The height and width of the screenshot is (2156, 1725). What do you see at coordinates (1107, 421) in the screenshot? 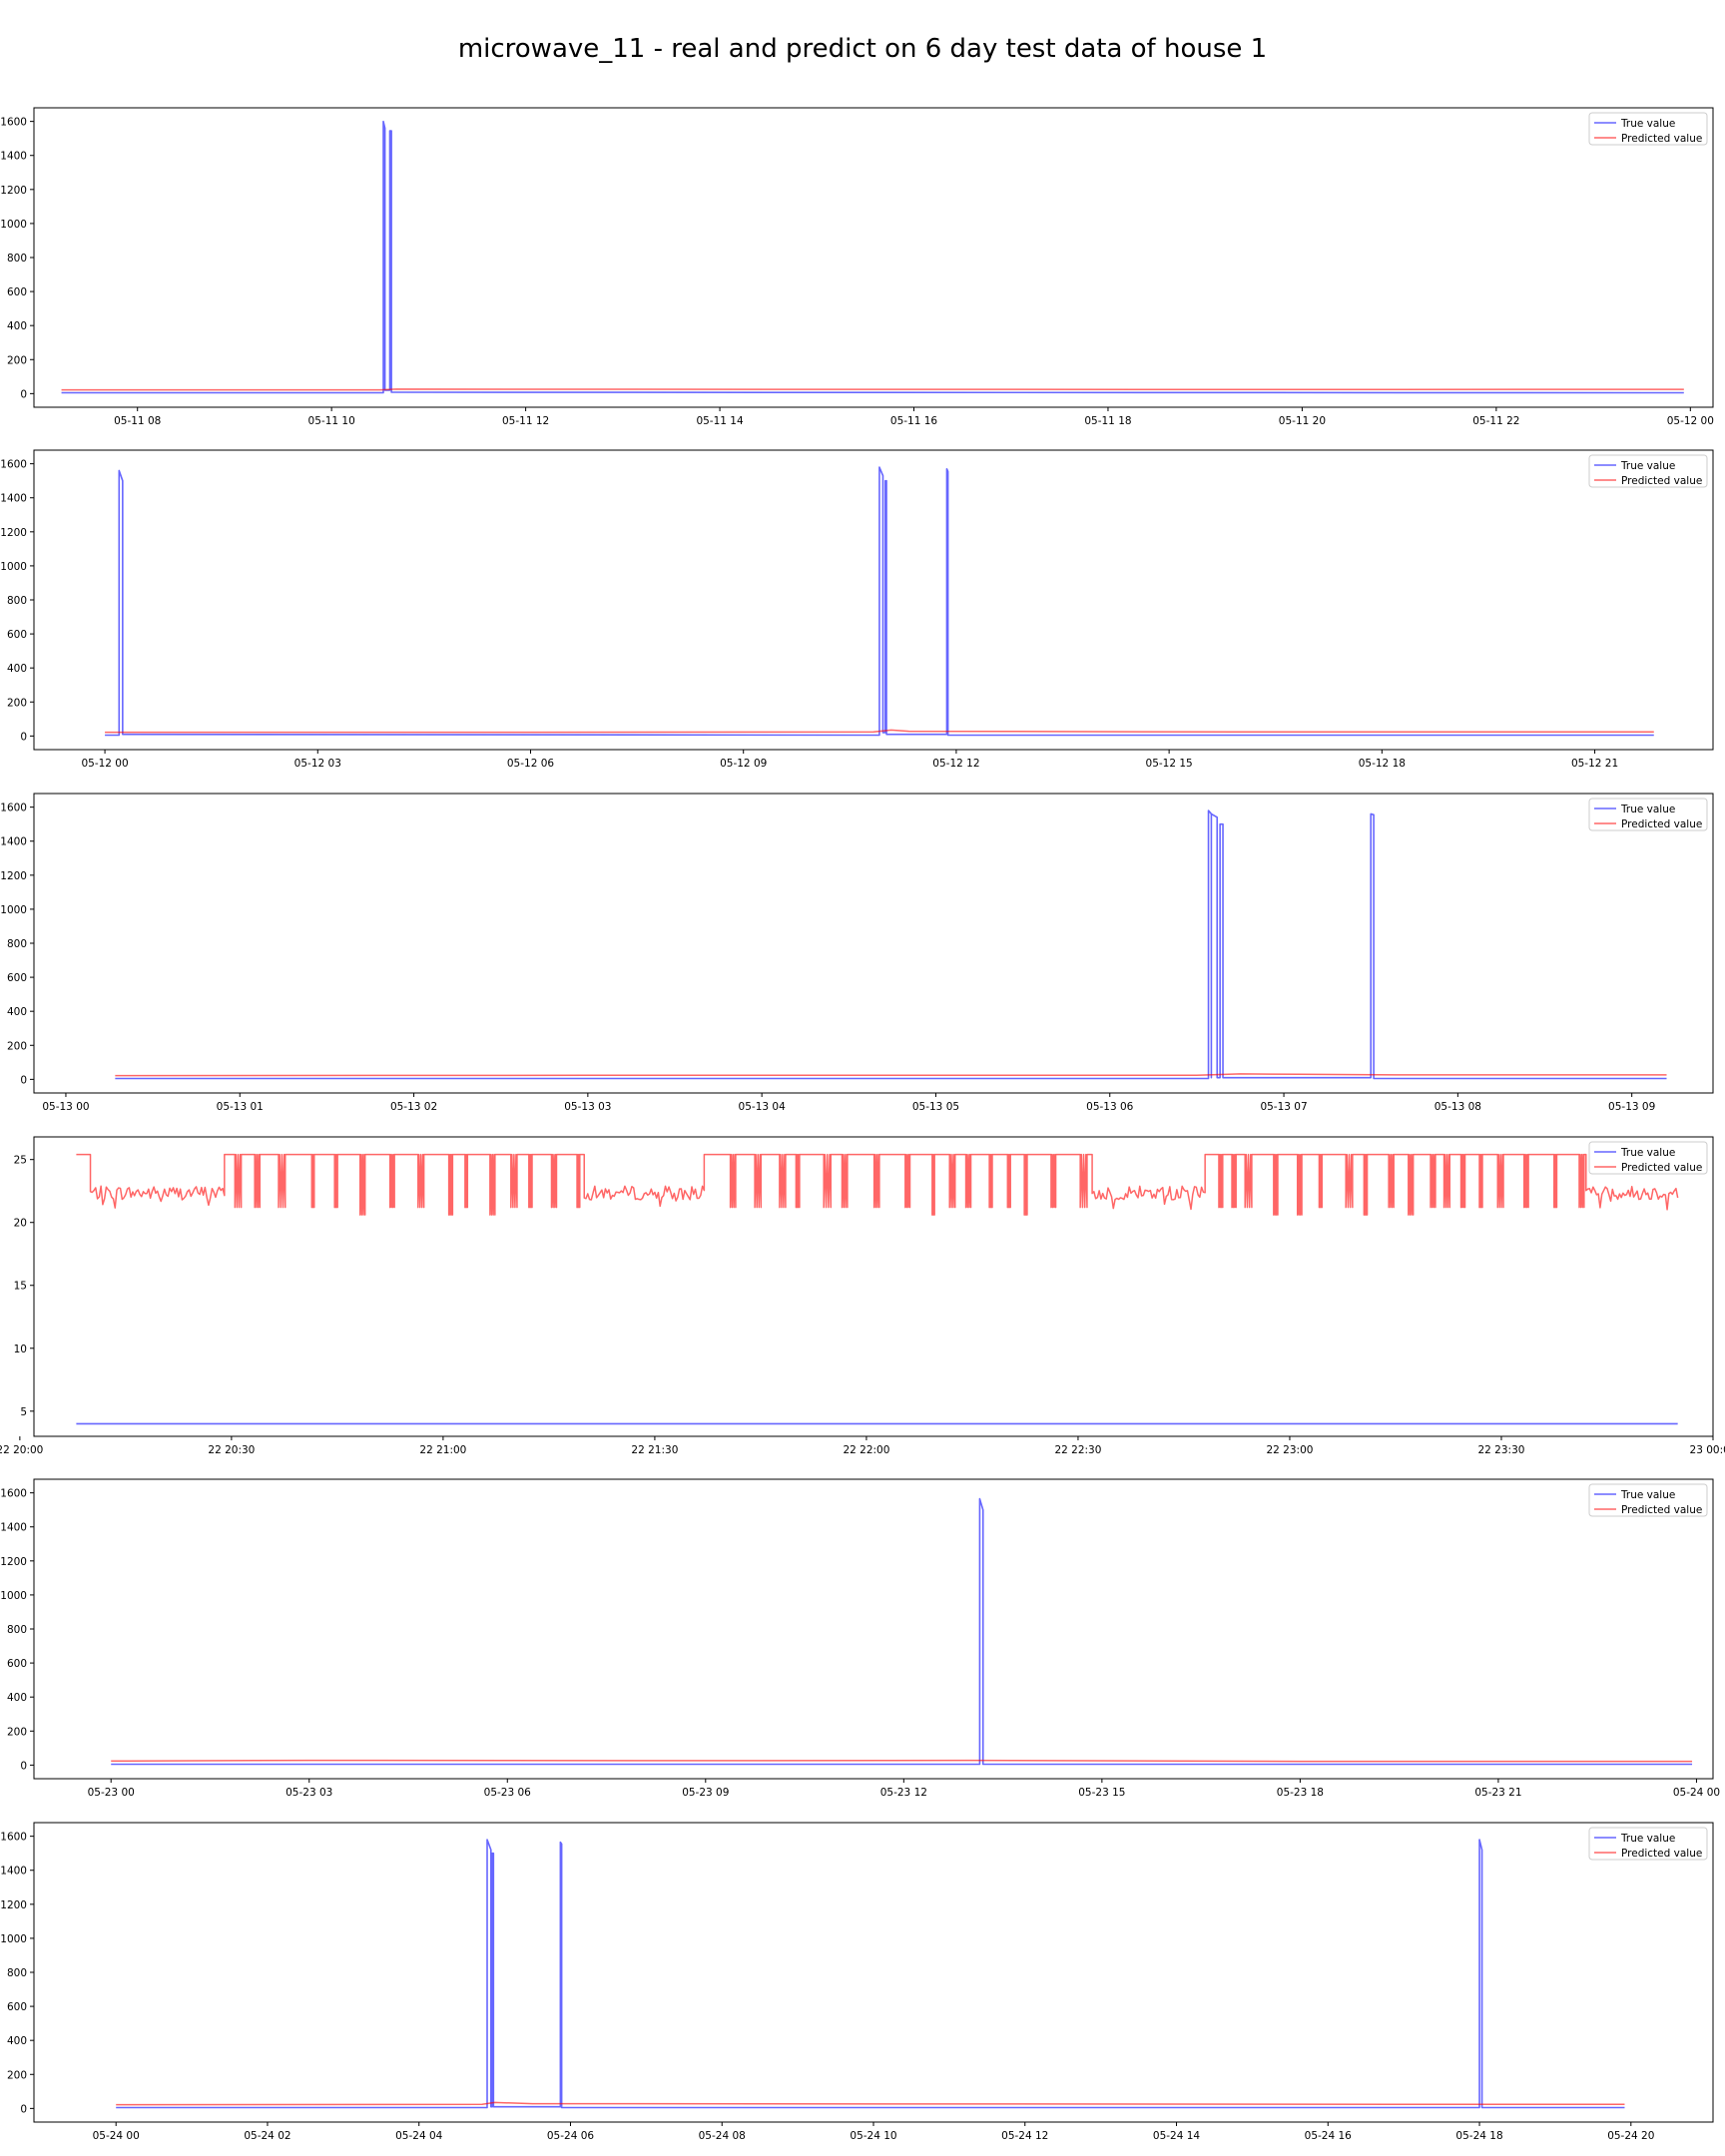
I see `x-tick-label: 05-11 18` at bounding box center [1107, 421].